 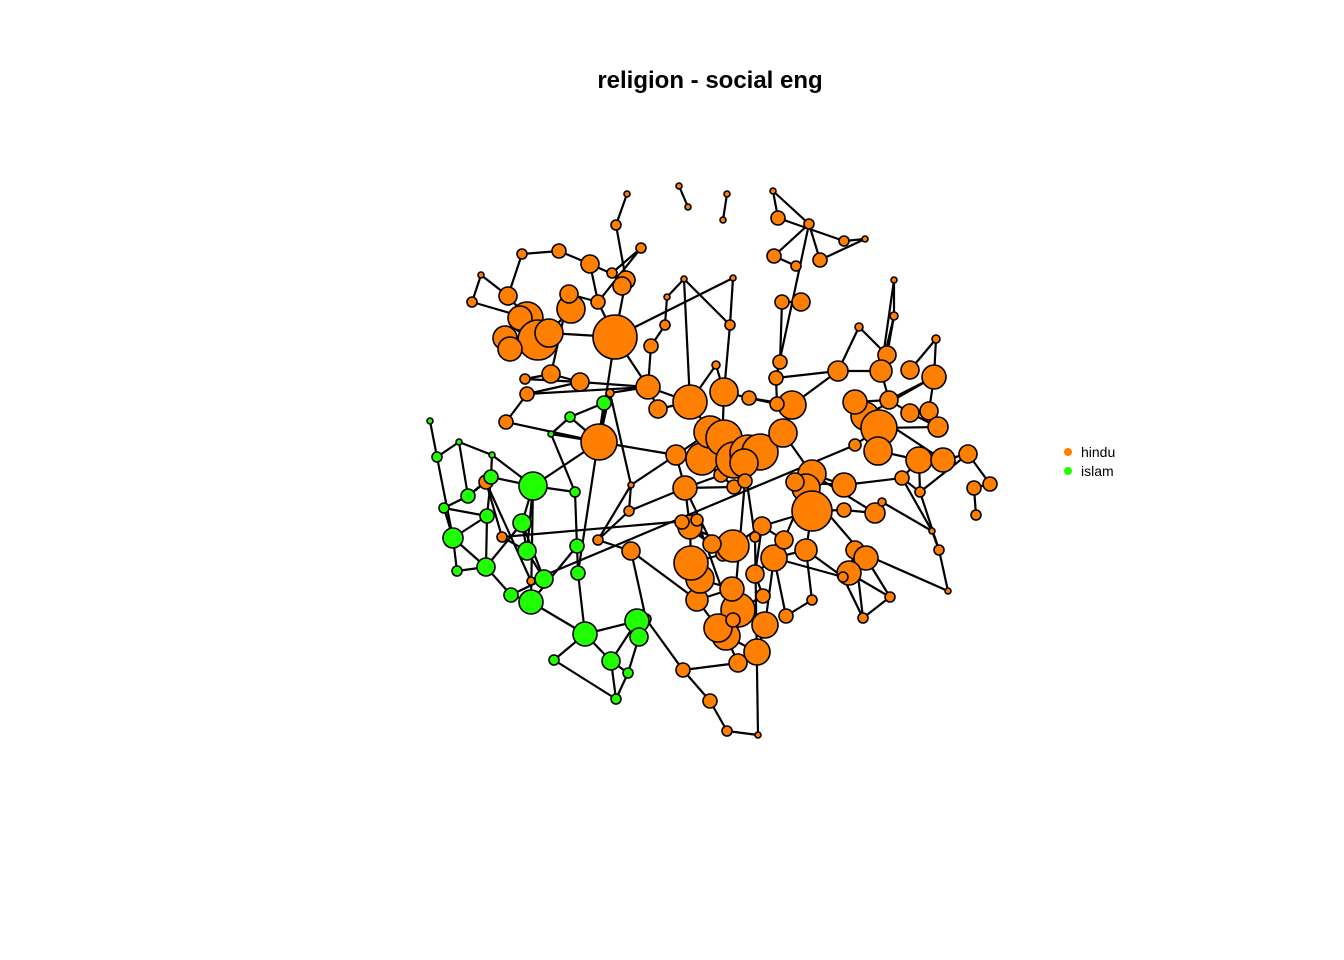 I want to click on legend: hindu islam, so click(x=1089, y=461).